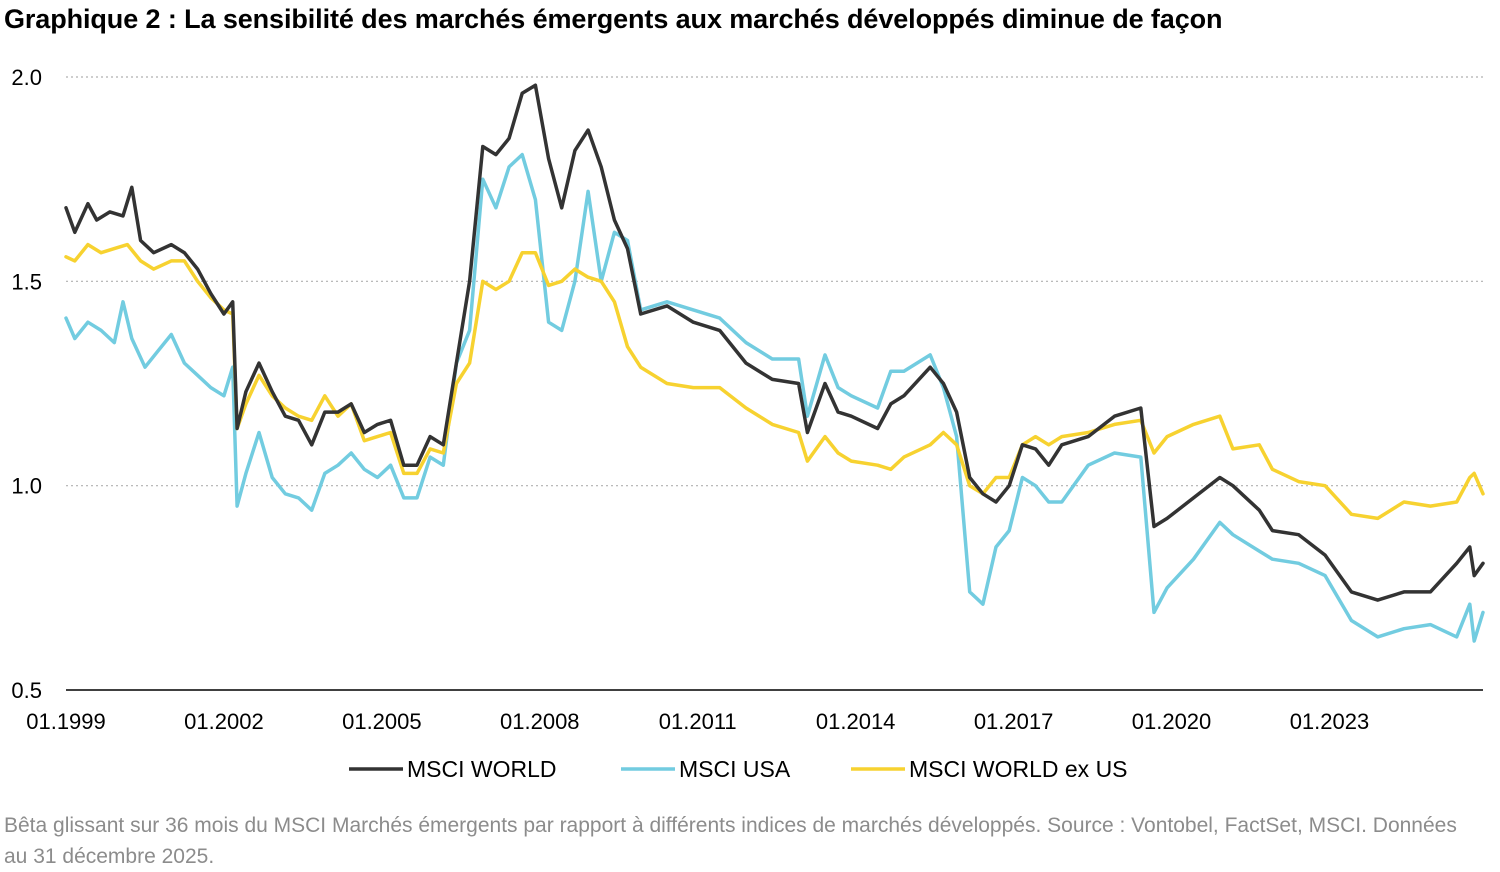 This screenshot has width=1500, height=872. Describe the element at coordinates (540, 721) in the screenshot. I see `x-tick-label: 01.2008` at that location.